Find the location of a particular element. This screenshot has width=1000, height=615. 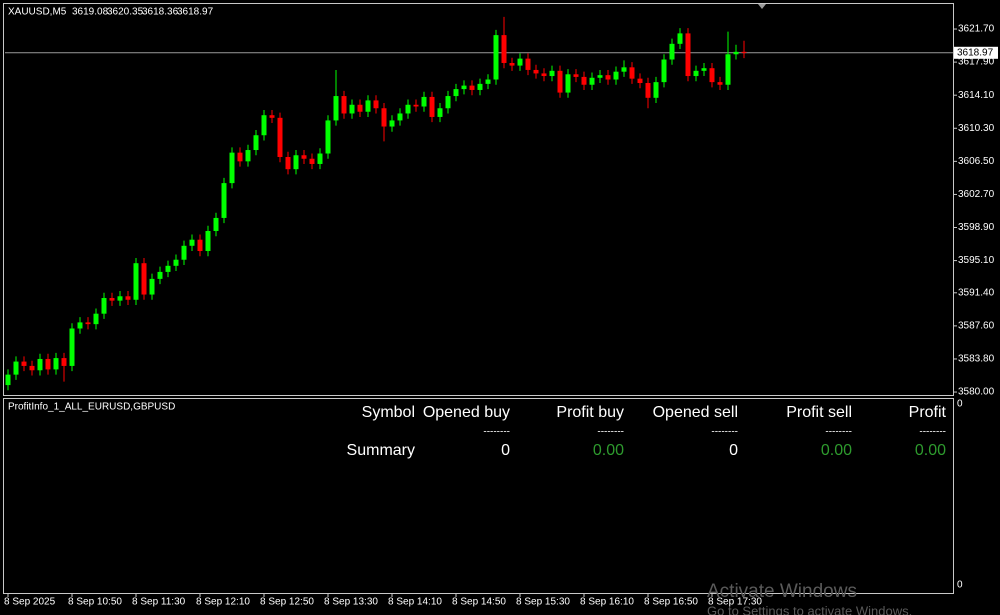

y-tick-label: 3598.90 is located at coordinates (976, 227).